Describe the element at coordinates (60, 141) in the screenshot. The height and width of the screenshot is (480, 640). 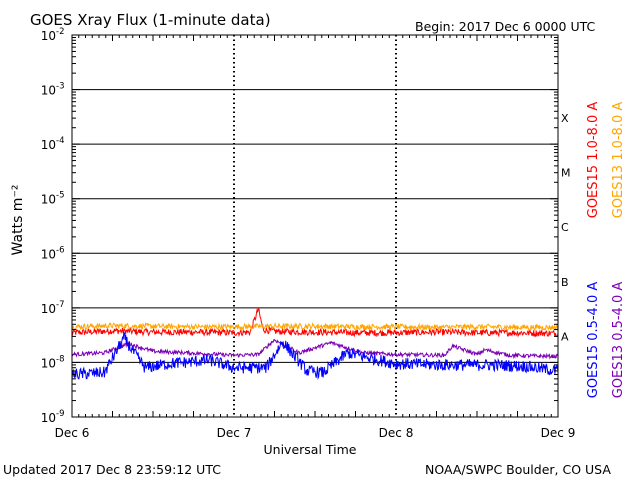
I see `y-tick-exponent: -4` at that location.